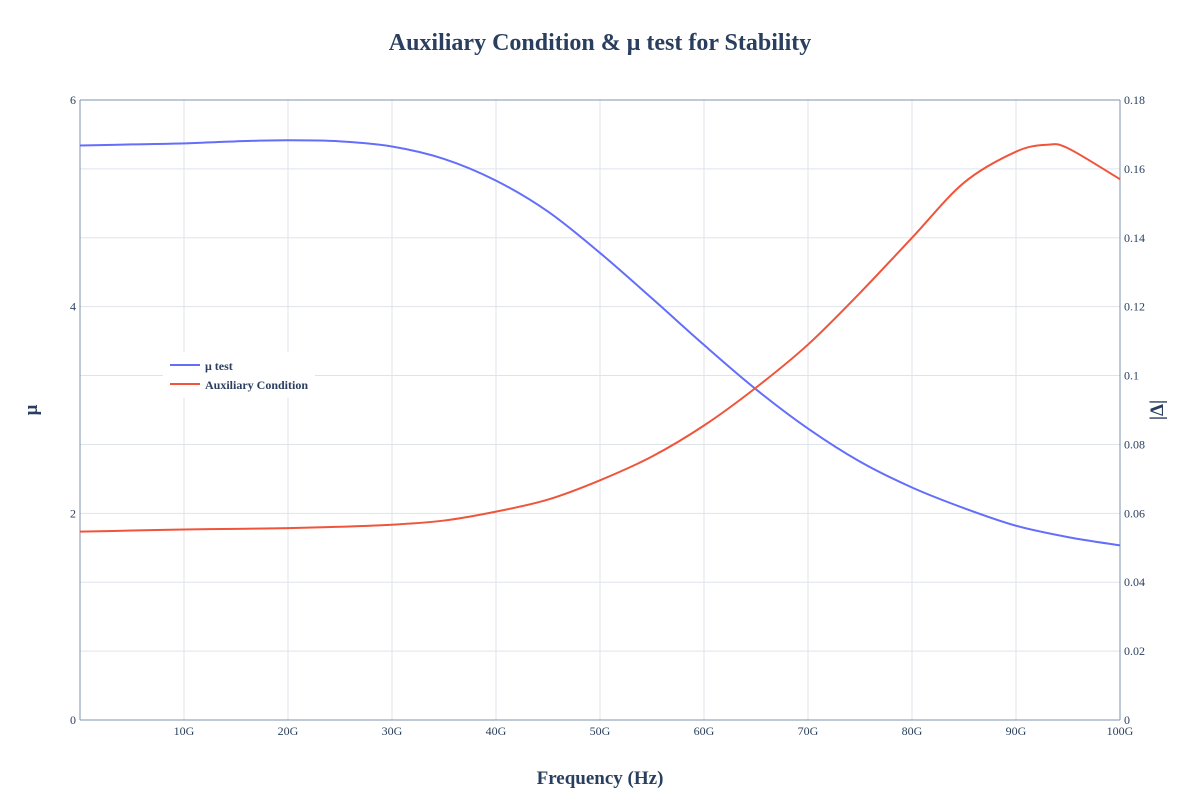  What do you see at coordinates (1157, 410) in the screenshot?
I see `y-right-axis-title: |Δ|` at bounding box center [1157, 410].